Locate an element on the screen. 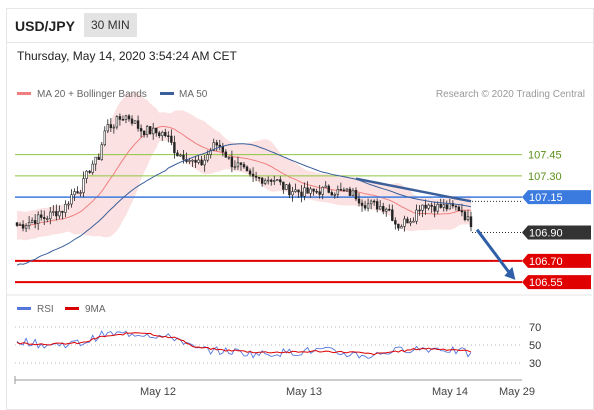 This screenshot has height=410, width=594. x-tick-label: May 29 is located at coordinates (517, 392).